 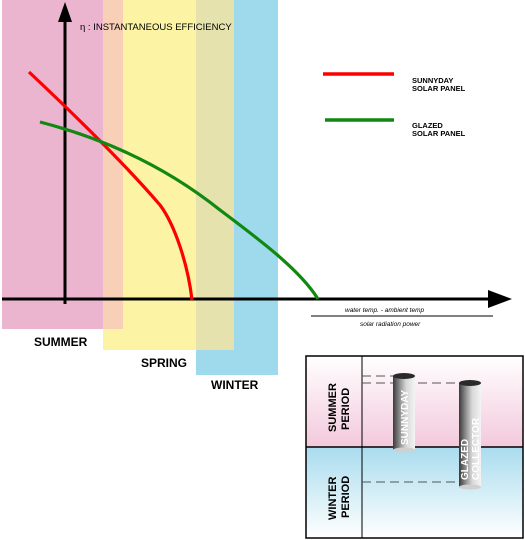 I want to click on summer-spring-overlap, so click(x=113, y=164).